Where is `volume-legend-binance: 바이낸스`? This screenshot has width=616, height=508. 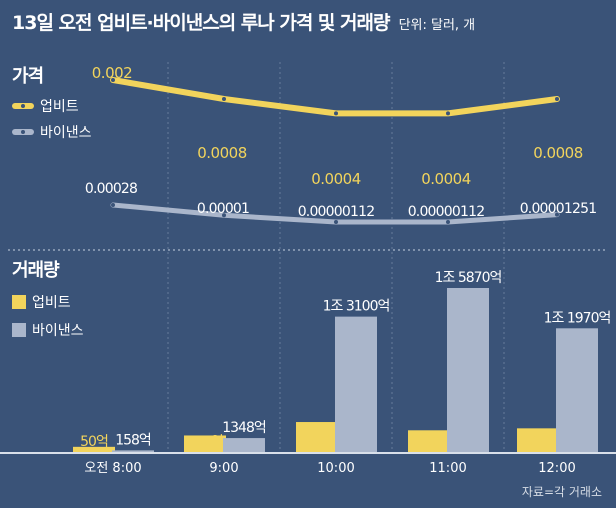 volume-legend-binance: 바이낸스 is located at coordinates (48, 330).